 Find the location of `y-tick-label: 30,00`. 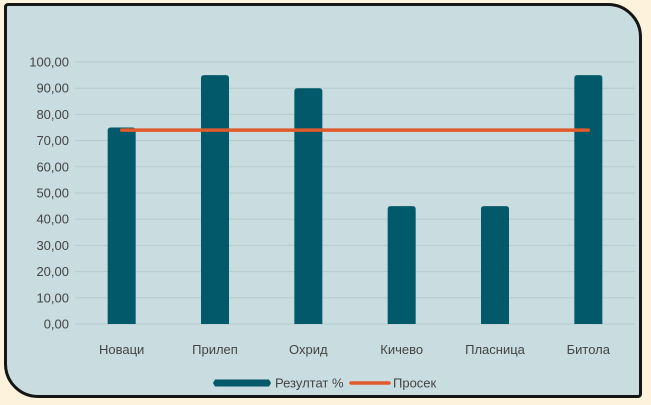

y-tick-label: 30,00 is located at coordinates (52, 245).